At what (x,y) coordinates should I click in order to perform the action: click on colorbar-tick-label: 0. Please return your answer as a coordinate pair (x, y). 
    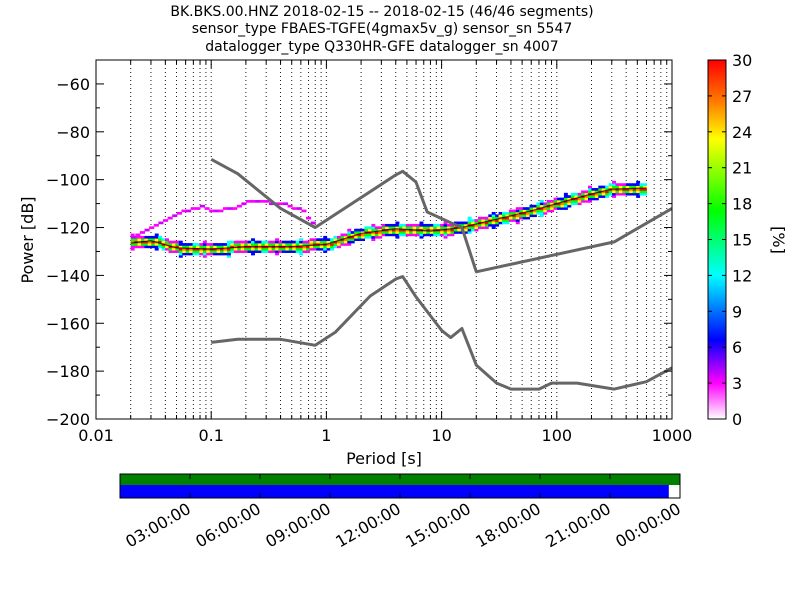
    Looking at the image, I should click on (737, 419).